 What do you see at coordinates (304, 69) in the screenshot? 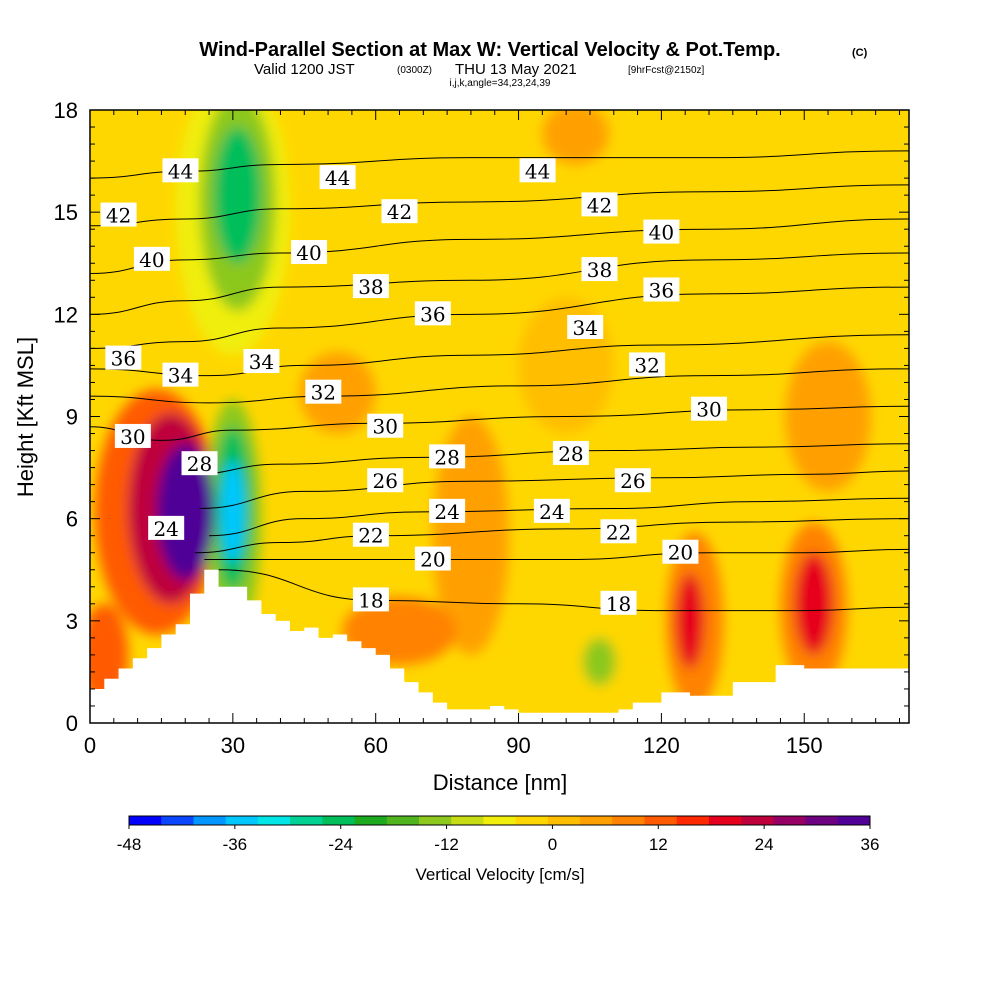
I see `svg-text: Valid 1200 JST` at bounding box center [304, 69].